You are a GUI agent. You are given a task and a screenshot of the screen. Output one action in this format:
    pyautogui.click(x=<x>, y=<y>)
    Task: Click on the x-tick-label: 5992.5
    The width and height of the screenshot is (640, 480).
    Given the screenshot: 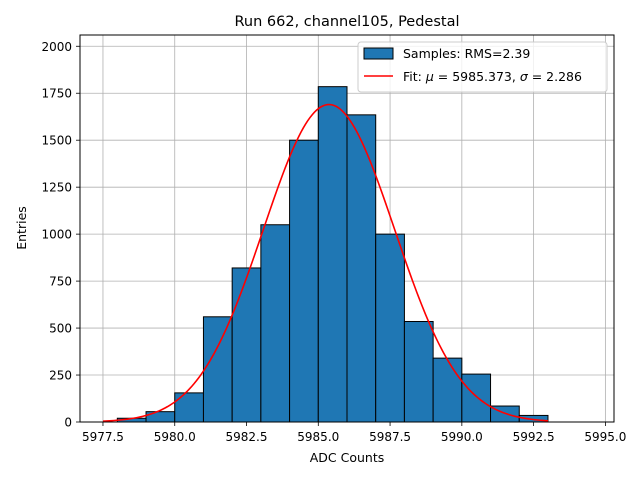 What is the action you would take?
    pyautogui.click(x=534, y=437)
    